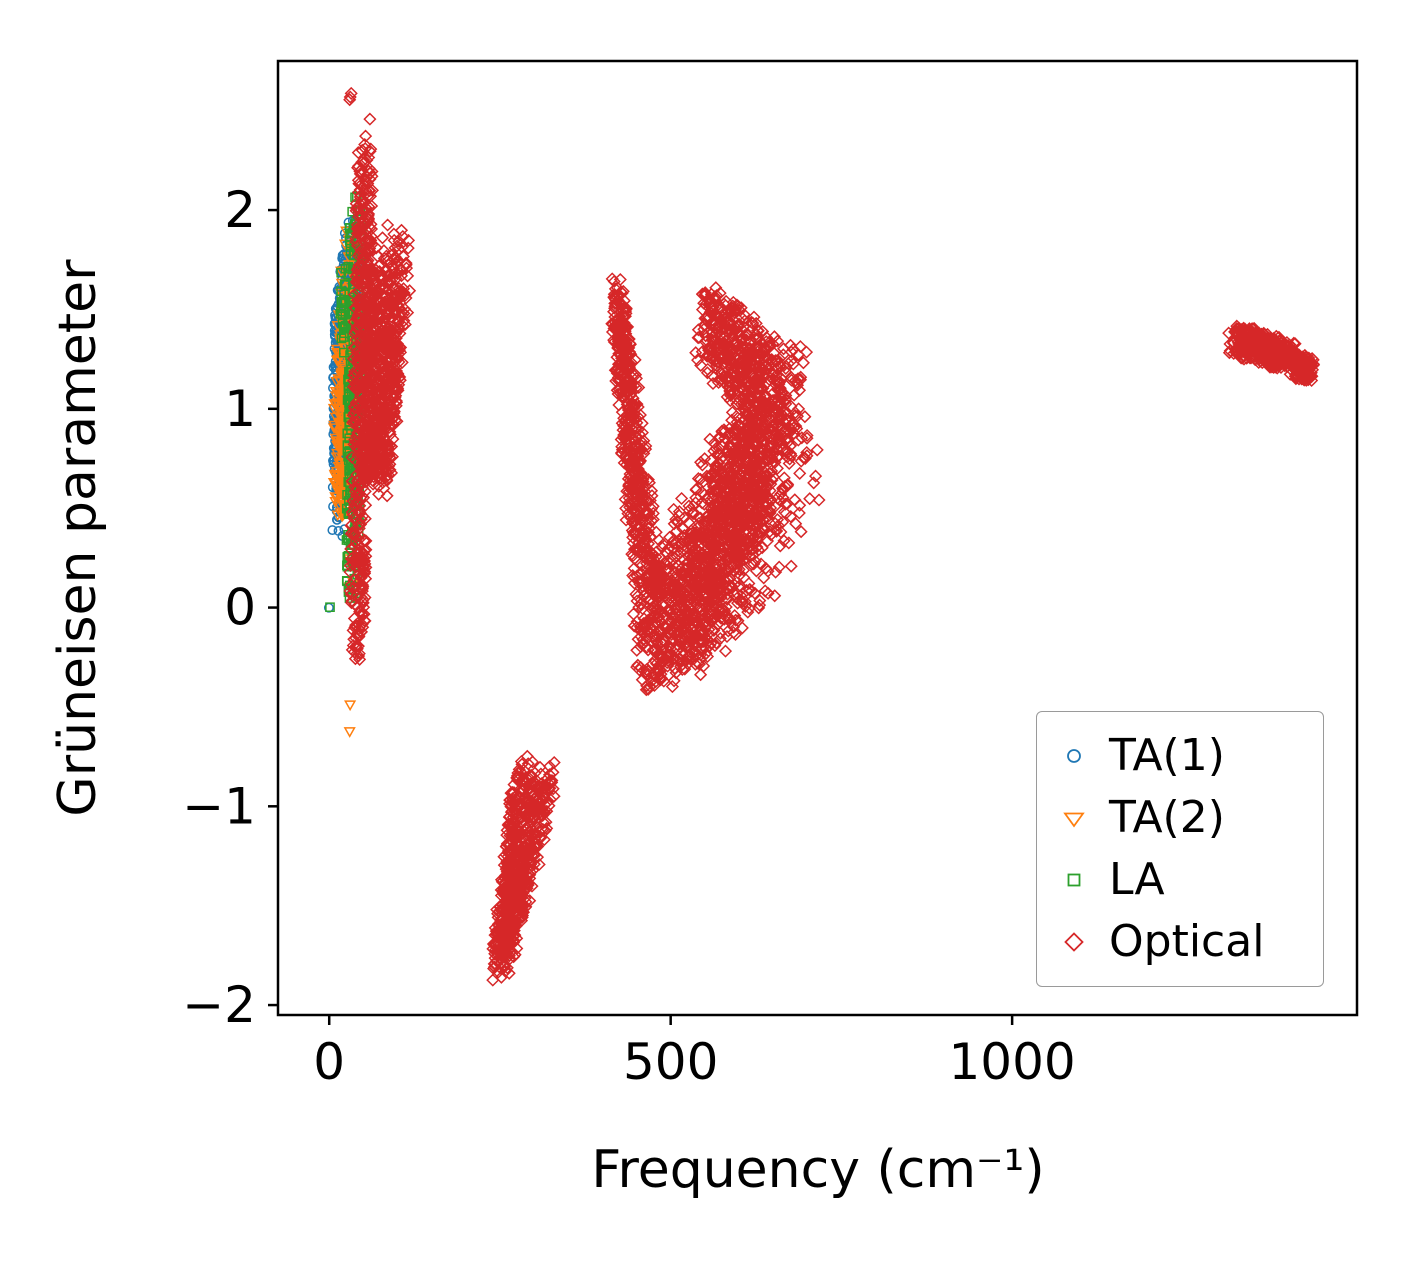  What do you see at coordinates (329, 1062) in the screenshot?
I see `x-tick-label: 0` at bounding box center [329, 1062].